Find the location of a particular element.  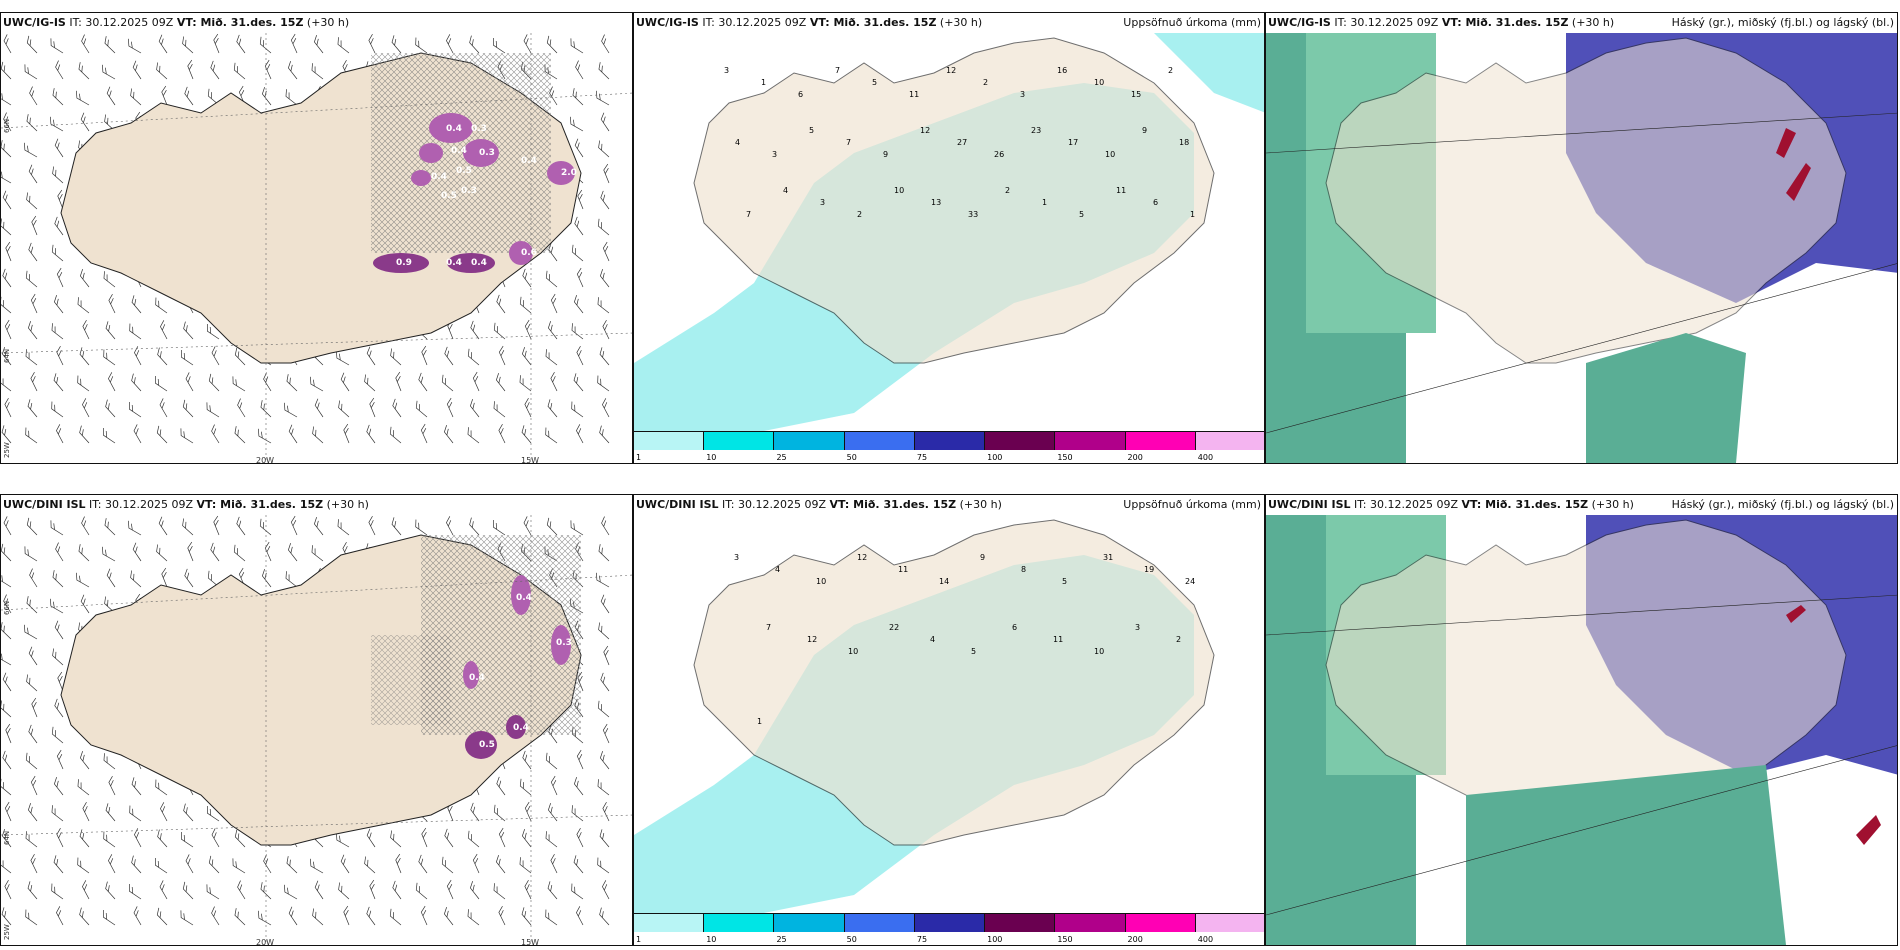

value-label: 10 is located at coordinates (1099, 82).